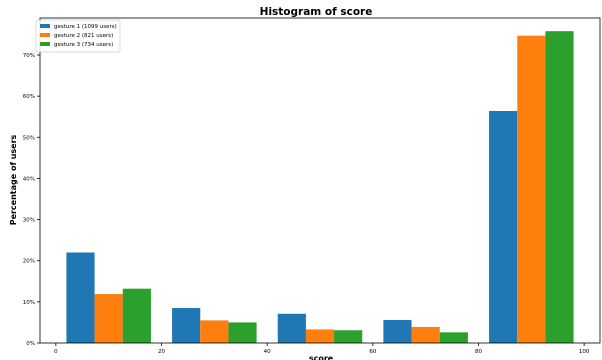  I want to click on y-tick-label: 10%, so click(29, 303).